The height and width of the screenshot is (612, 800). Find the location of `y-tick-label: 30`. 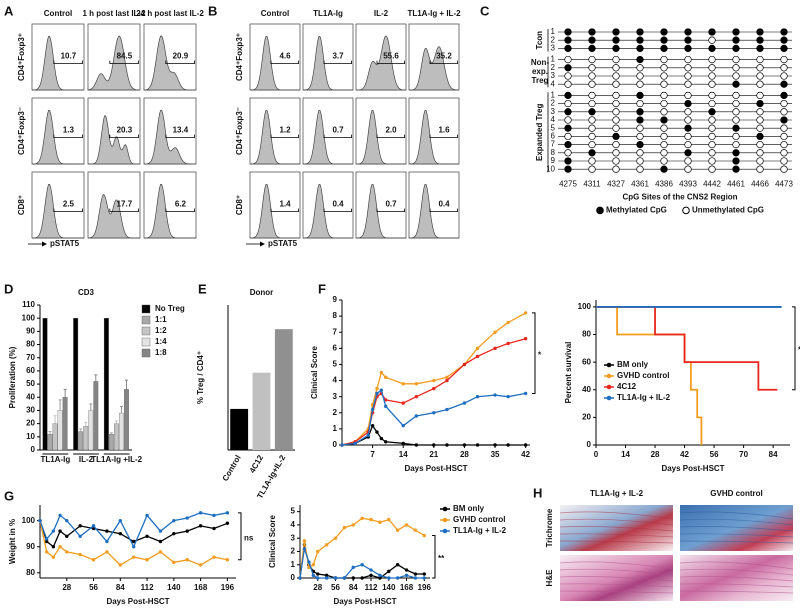

y-tick-label: 30 is located at coordinates (30, 410).